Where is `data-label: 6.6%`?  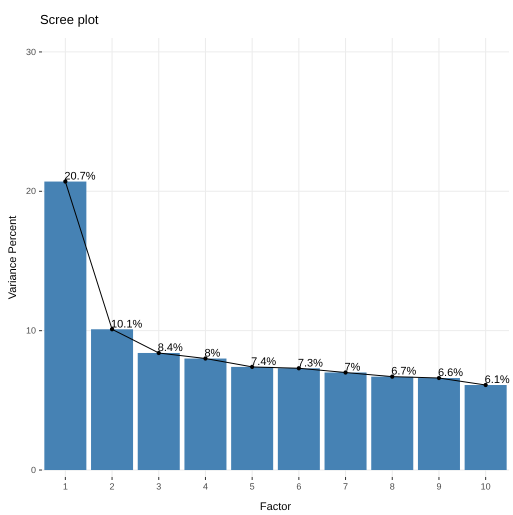
data-label: 6.6% is located at coordinates (451, 373).